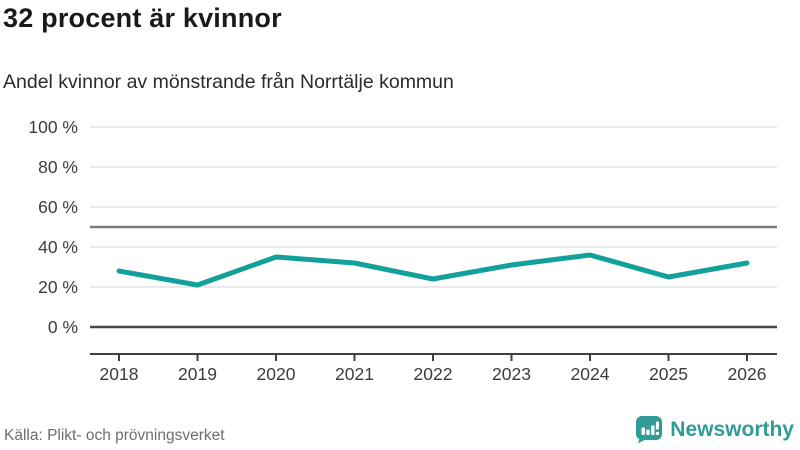  What do you see at coordinates (668, 374) in the screenshot?
I see `x-tick-label: 2025` at bounding box center [668, 374].